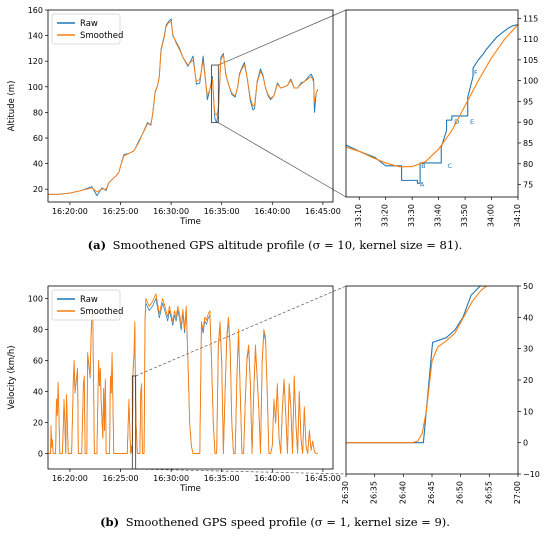 Image resolution: width=550 pixels, height=538 pixels. I want to click on speed-main-ytick-label-0: 0, so click(40, 453).